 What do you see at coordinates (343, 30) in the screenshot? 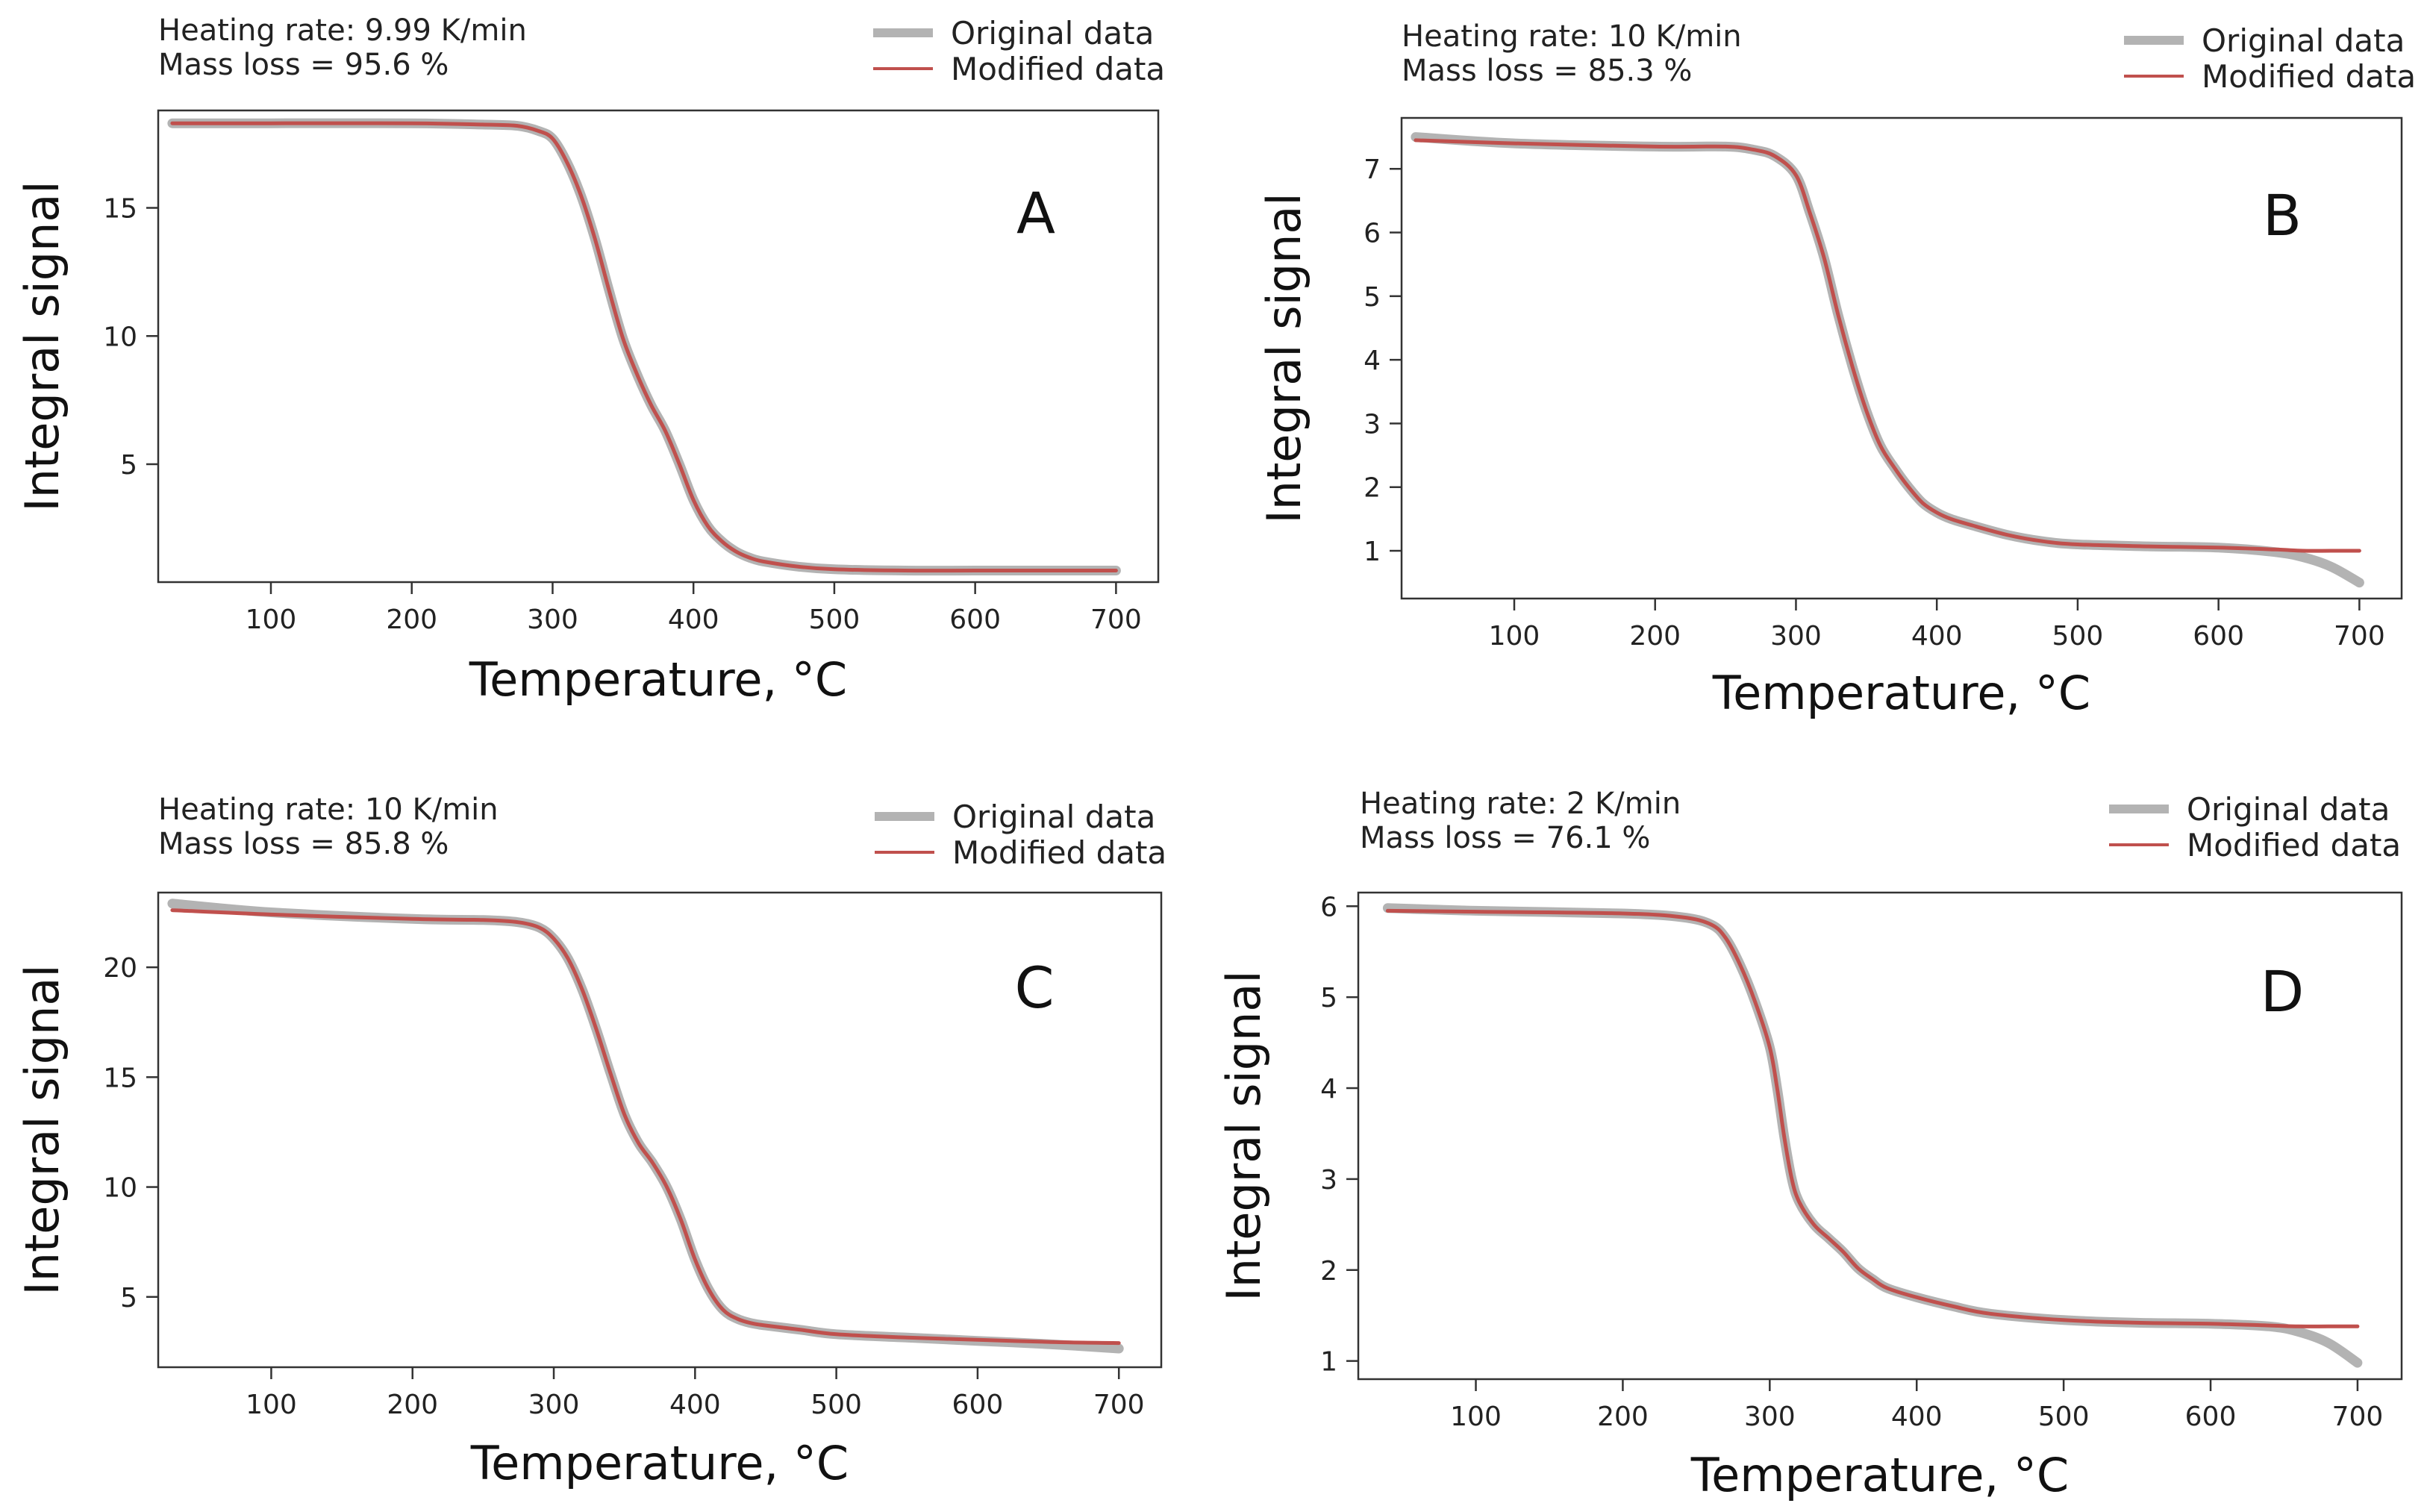
I see `heating-rate-label: Heating rate: 9.99 K/min` at bounding box center [343, 30].